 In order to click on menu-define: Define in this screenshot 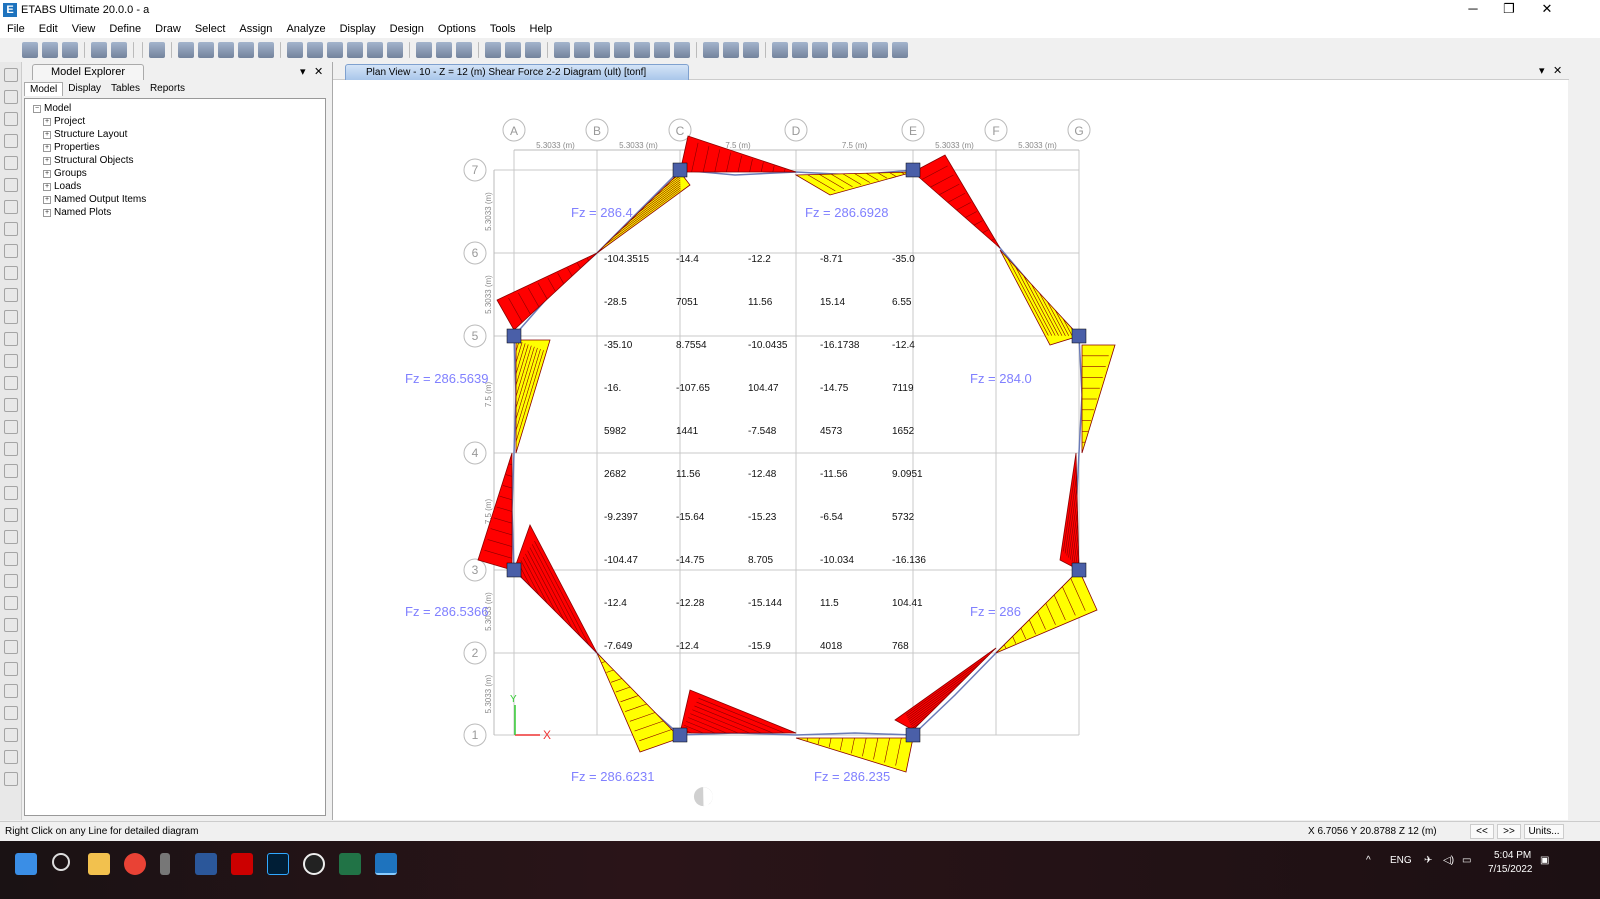, I will do `click(125, 29)`.